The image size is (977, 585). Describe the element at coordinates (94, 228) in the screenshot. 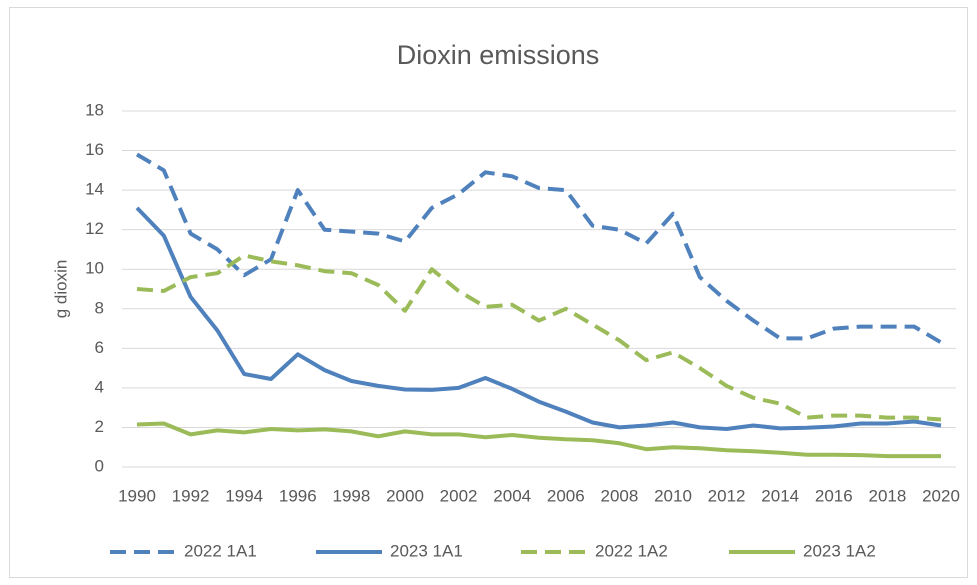

I see `y-tick-label: 12` at that location.